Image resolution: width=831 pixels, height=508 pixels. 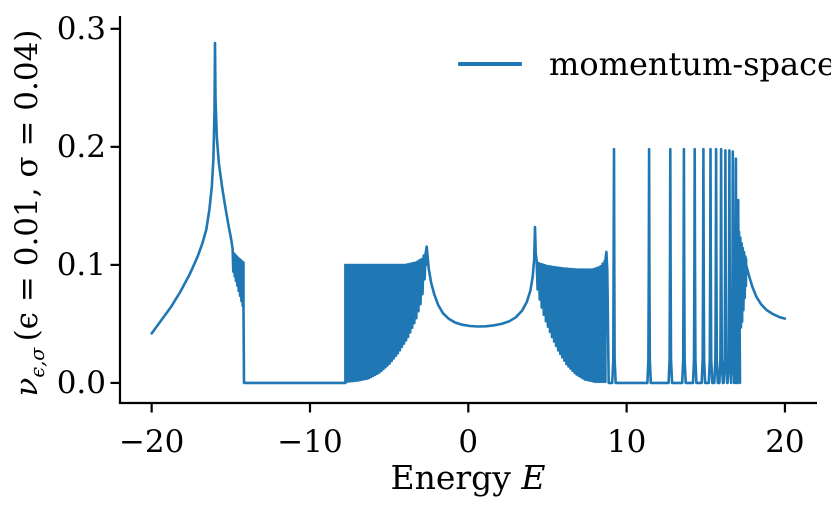 What do you see at coordinates (81, 146) in the screenshot?
I see `y-tick-label: 0.2` at bounding box center [81, 146].